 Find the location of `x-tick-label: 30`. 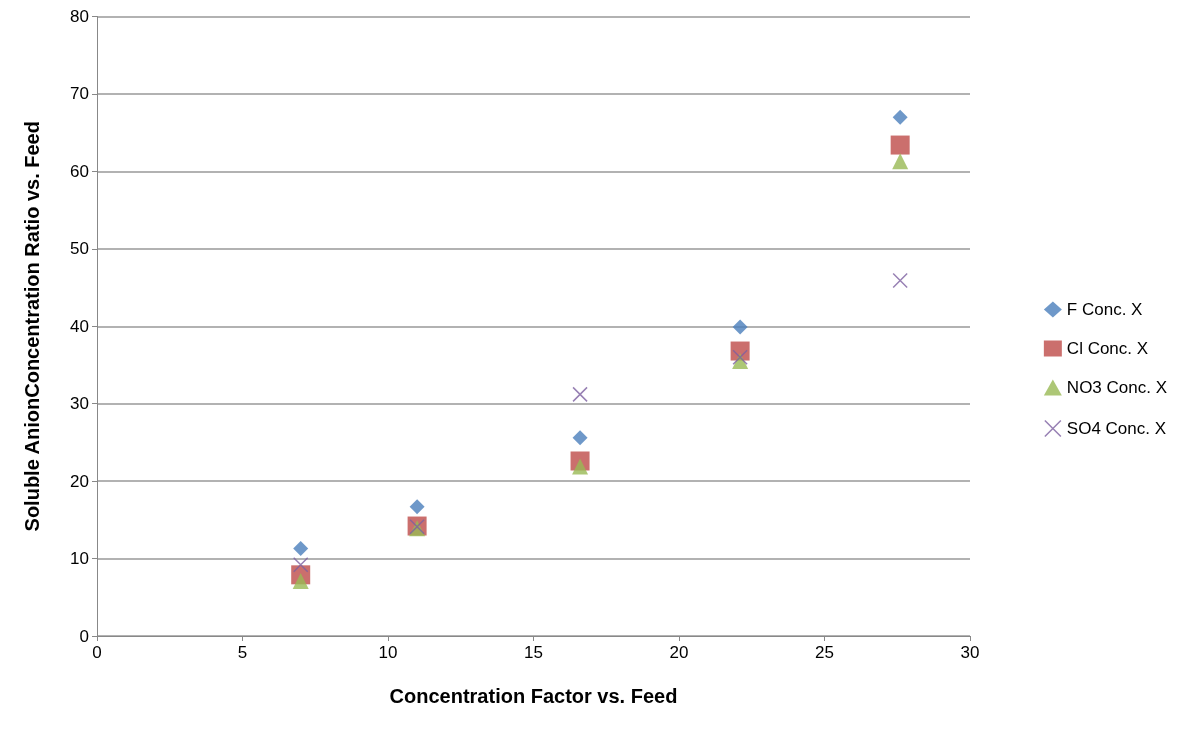

x-tick-label: 30 is located at coordinates (970, 652).